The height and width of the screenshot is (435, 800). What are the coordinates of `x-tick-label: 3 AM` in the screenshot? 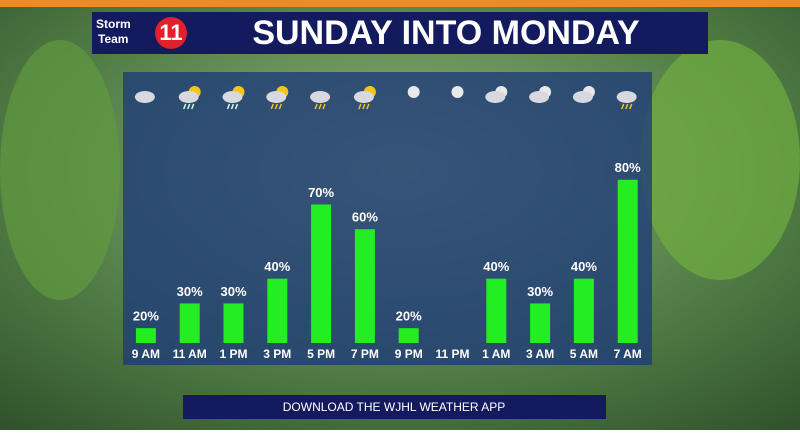 It's located at (540, 354).